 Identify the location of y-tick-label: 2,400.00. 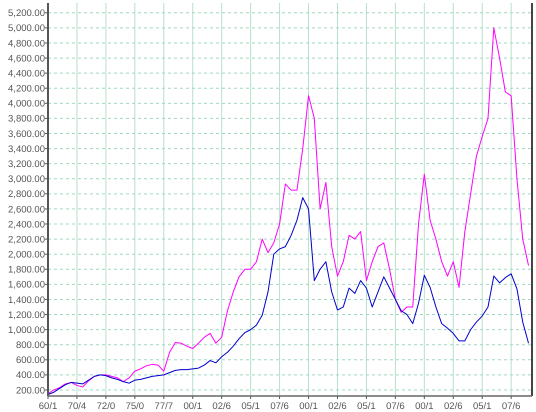
(26, 224).